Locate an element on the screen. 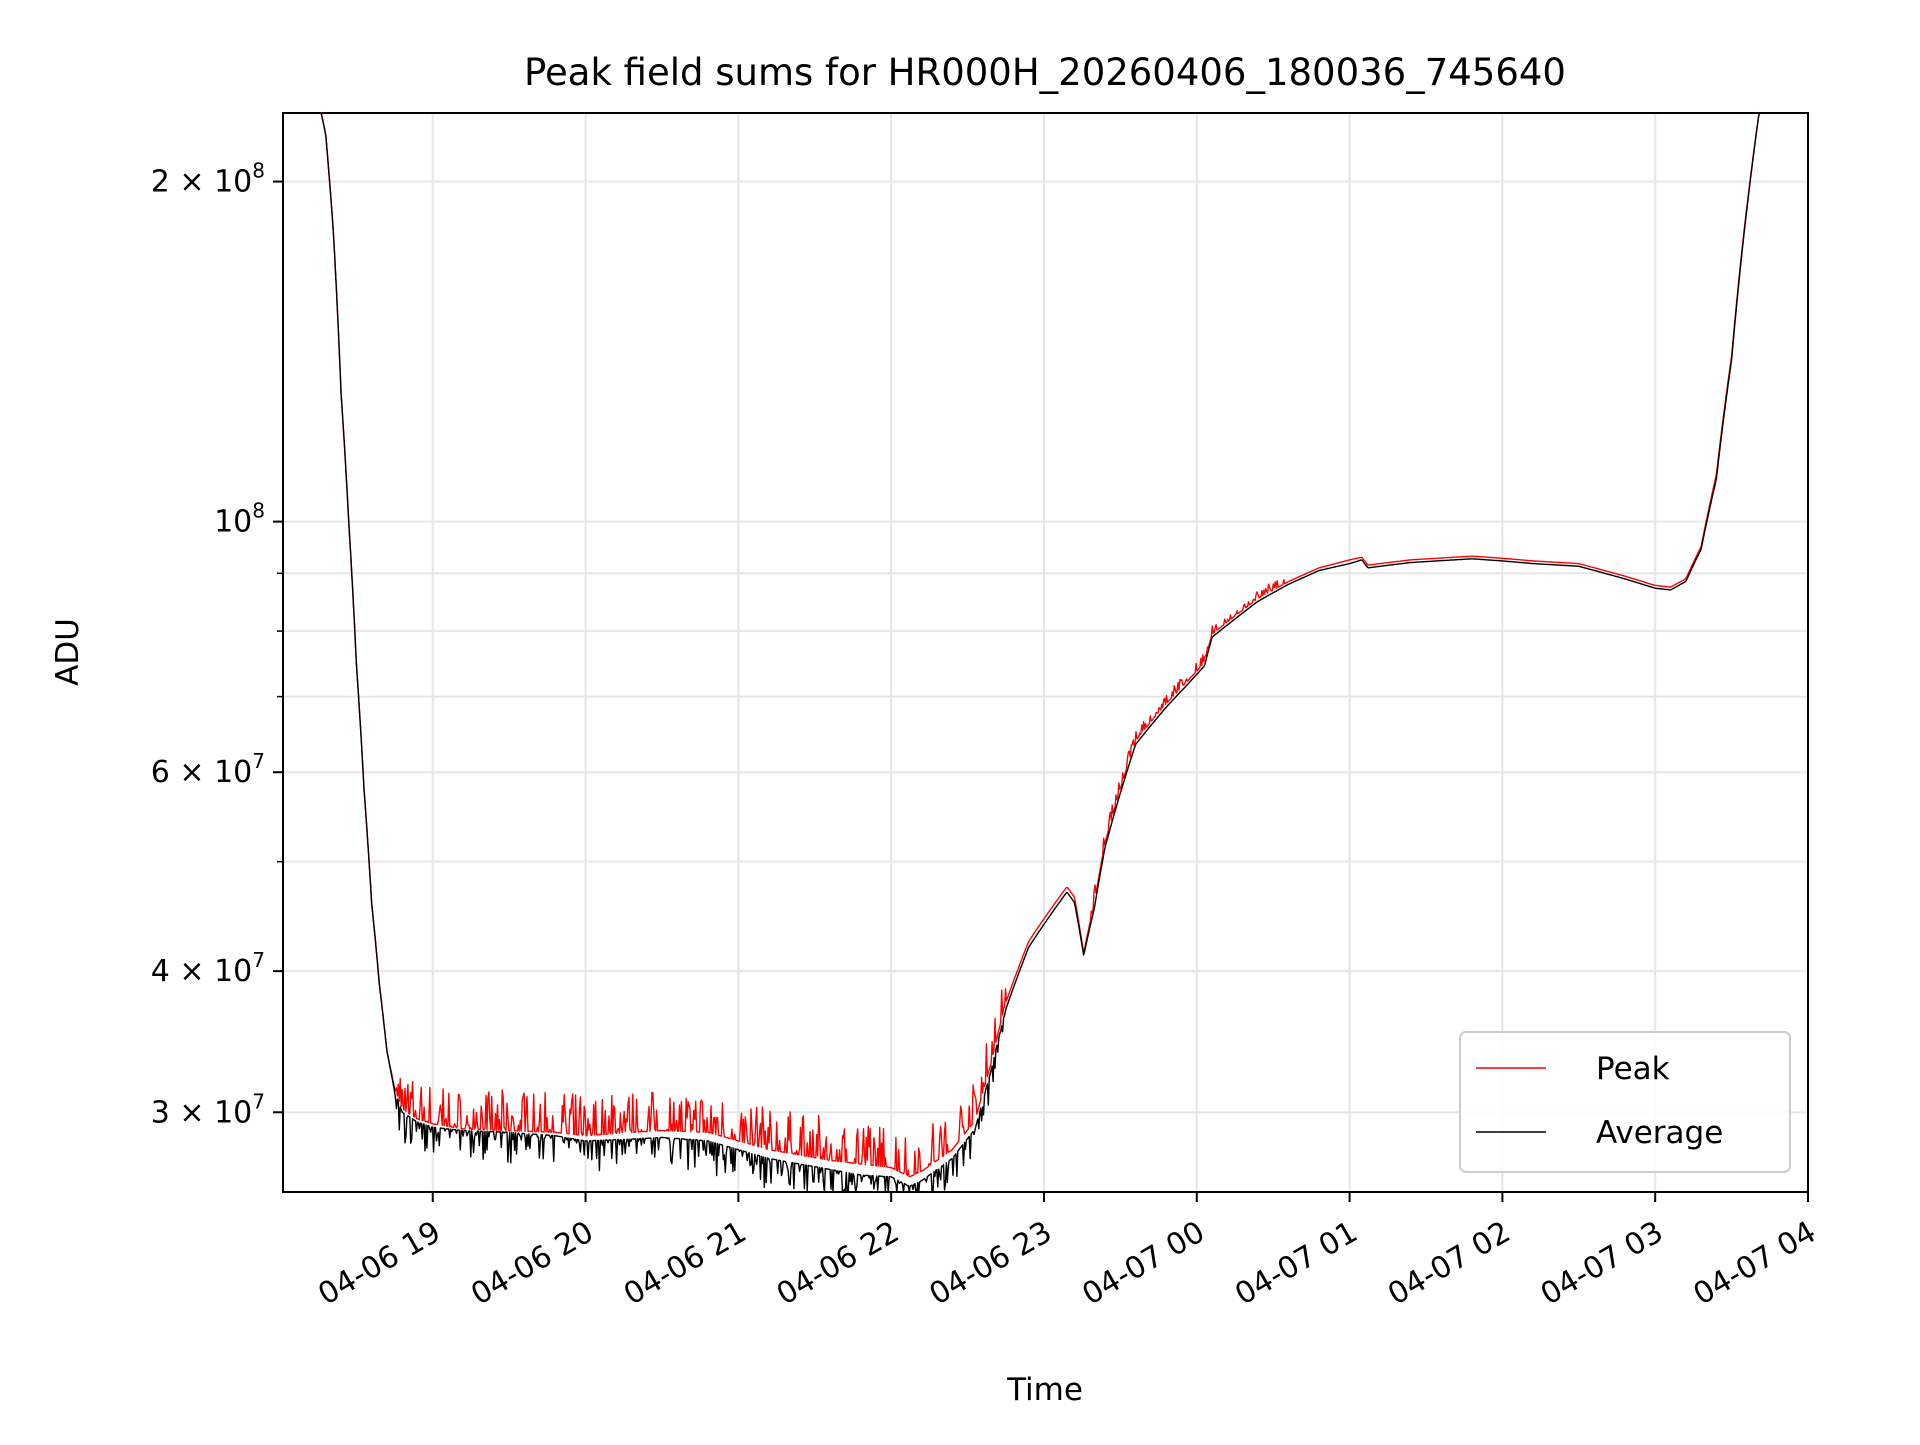  y-tick-label: 6 × 107 is located at coordinates (208, 769).